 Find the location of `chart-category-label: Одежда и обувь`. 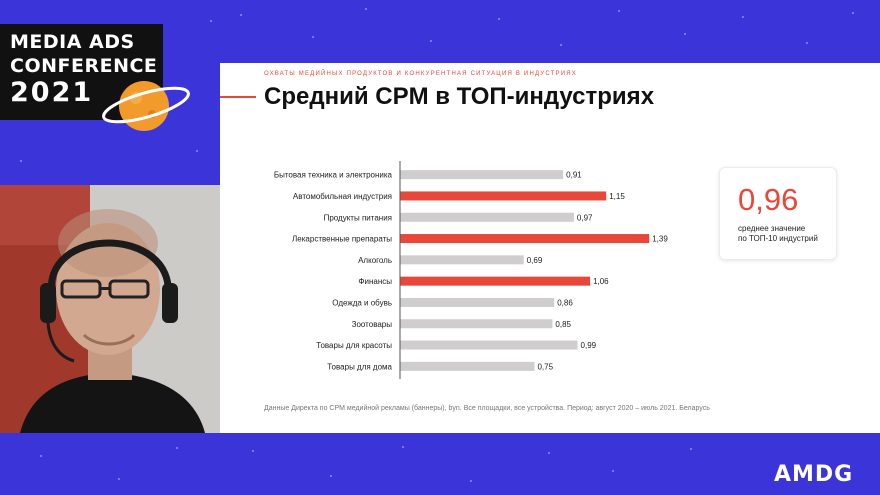

chart-category-label: Одежда и обувь is located at coordinates (362, 302).